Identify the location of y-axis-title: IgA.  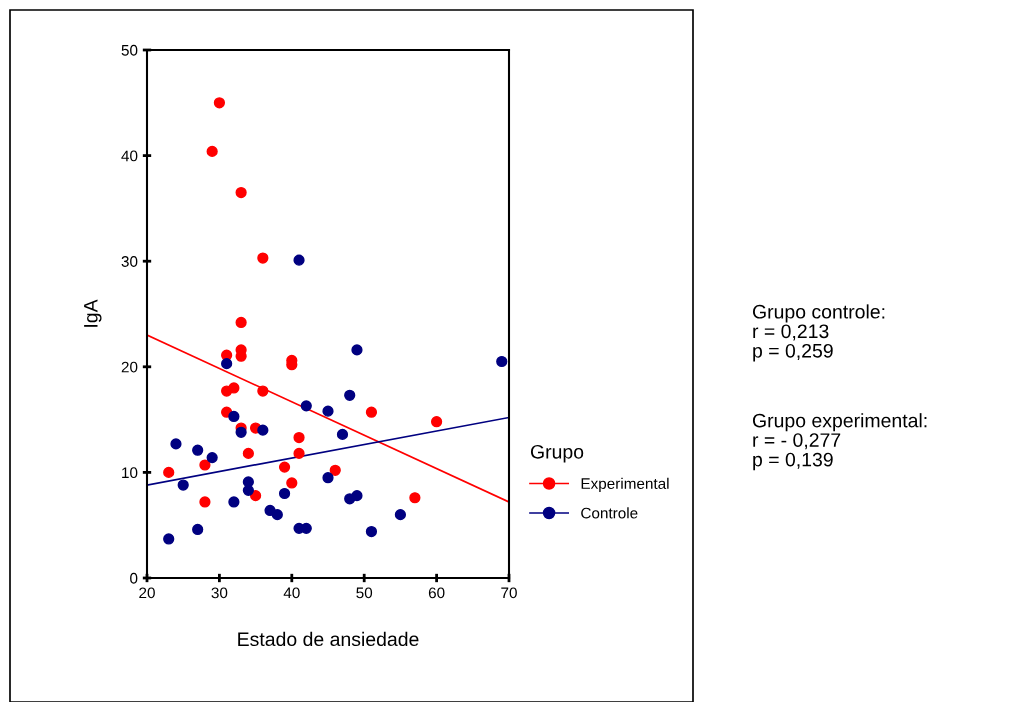
(93, 313).